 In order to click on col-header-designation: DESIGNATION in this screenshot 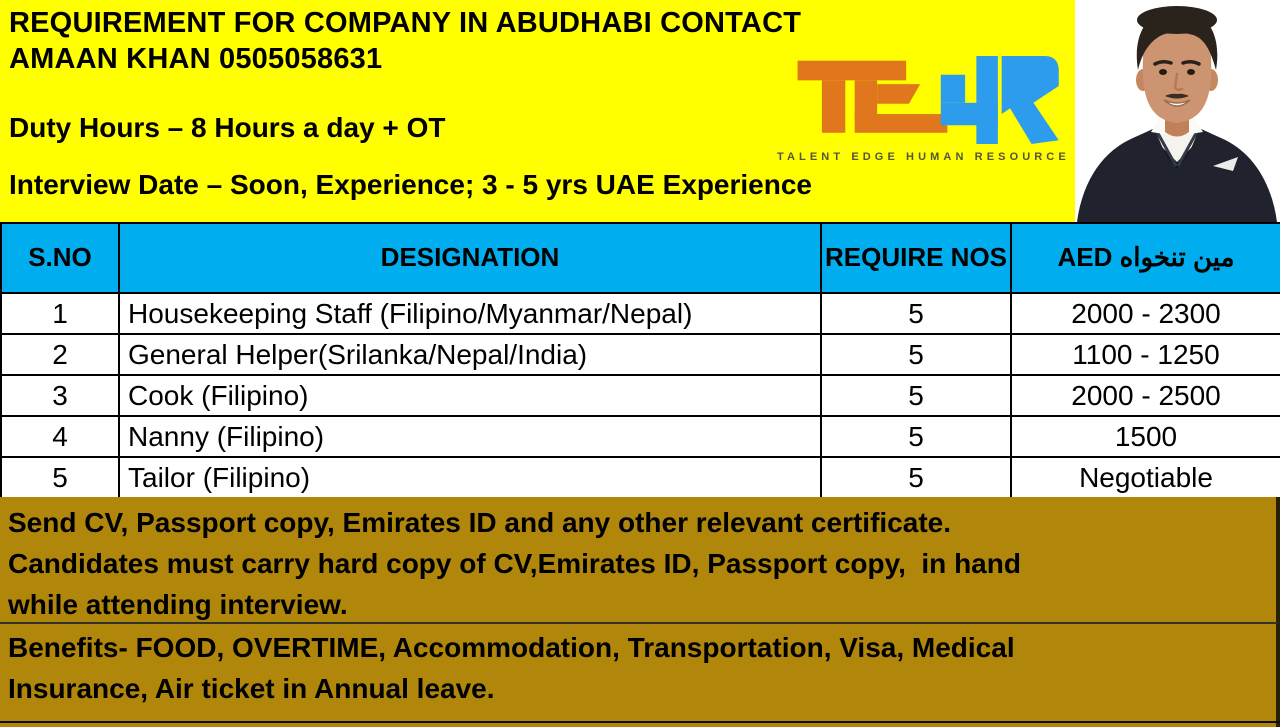, I will do `click(470, 258)`.